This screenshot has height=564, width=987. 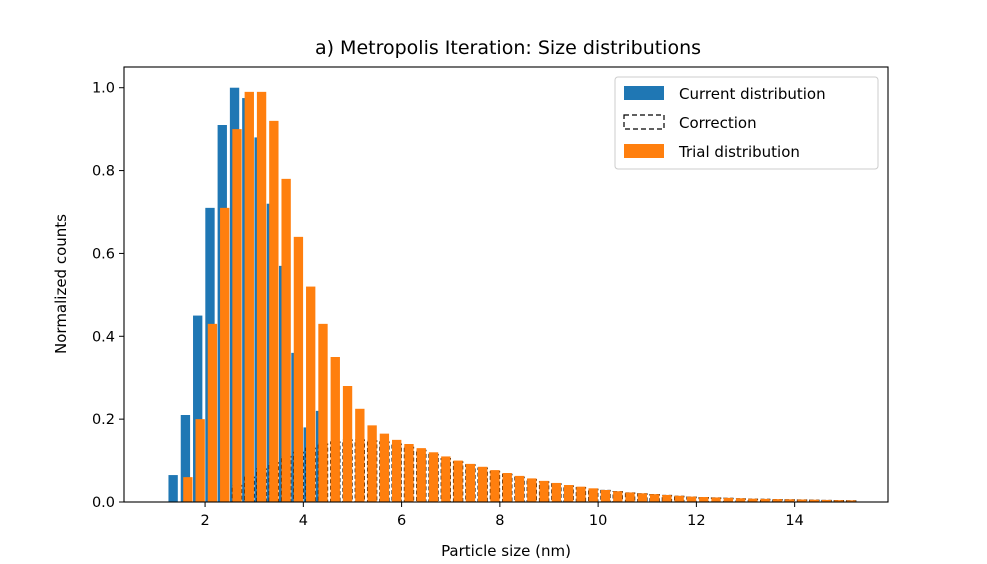 I want to click on y-tick-label: 0.2, so click(x=103, y=420).